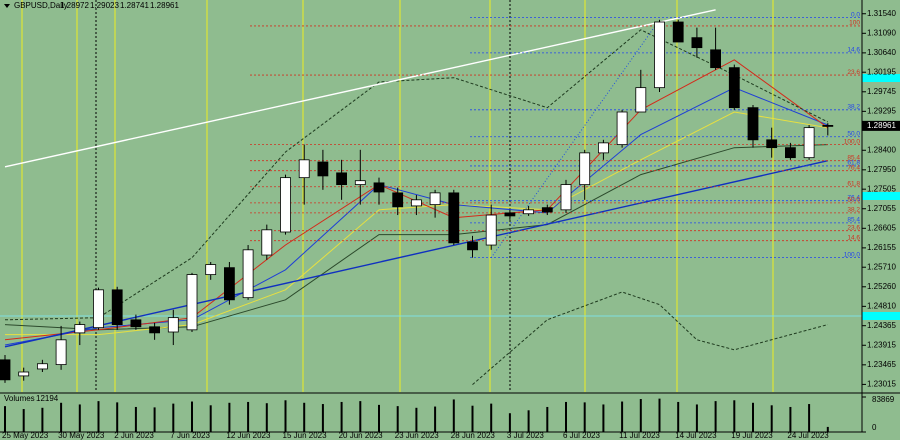  I want to click on x-tick-label: 30 May 2023, so click(81, 435).